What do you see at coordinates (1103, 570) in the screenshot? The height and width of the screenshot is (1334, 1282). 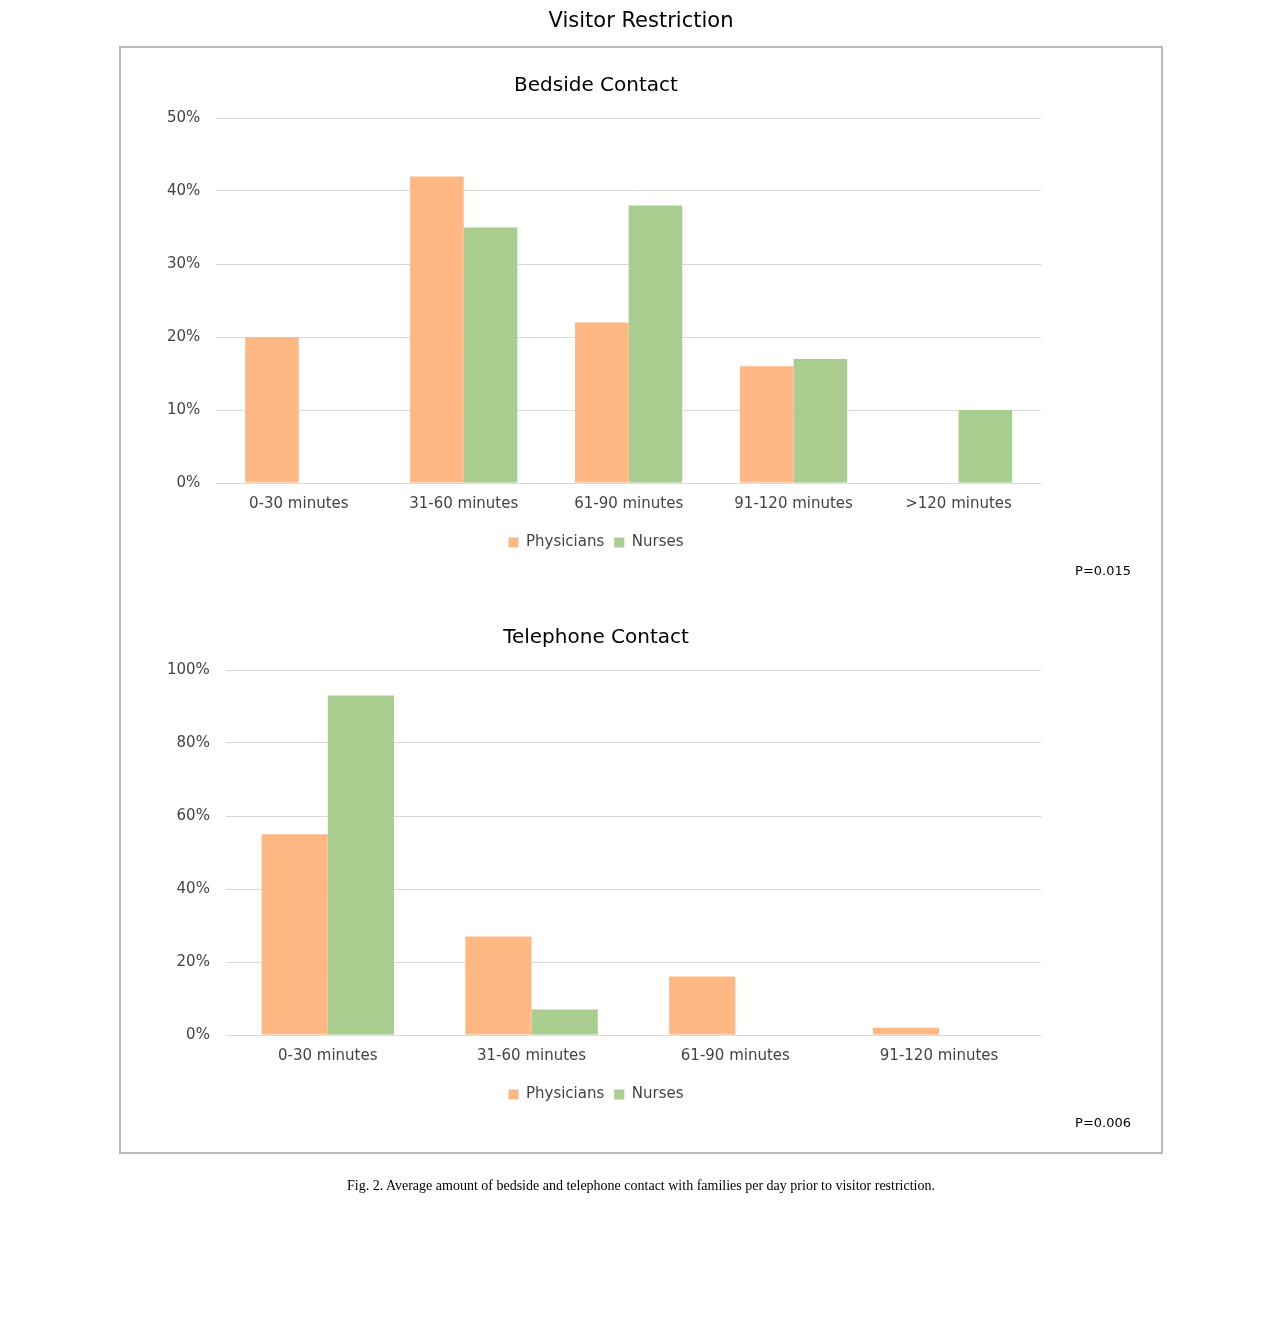 I see `text: P=0.015` at bounding box center [1103, 570].